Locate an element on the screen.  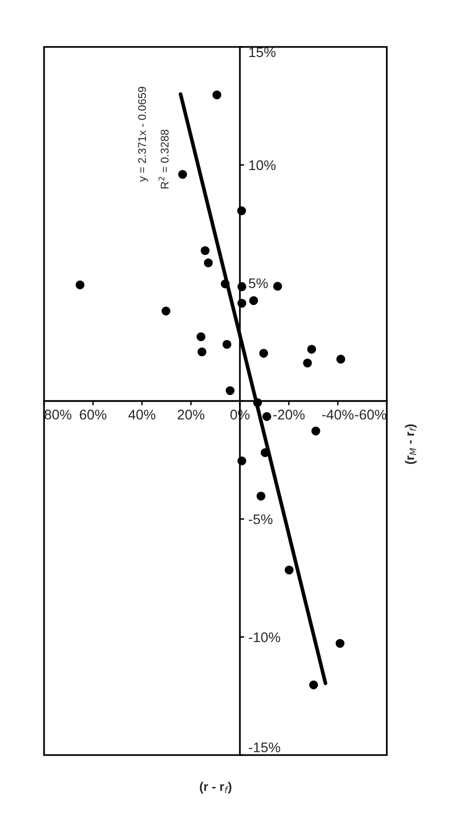
y-tick-label: -5% is located at coordinates (260, 519).